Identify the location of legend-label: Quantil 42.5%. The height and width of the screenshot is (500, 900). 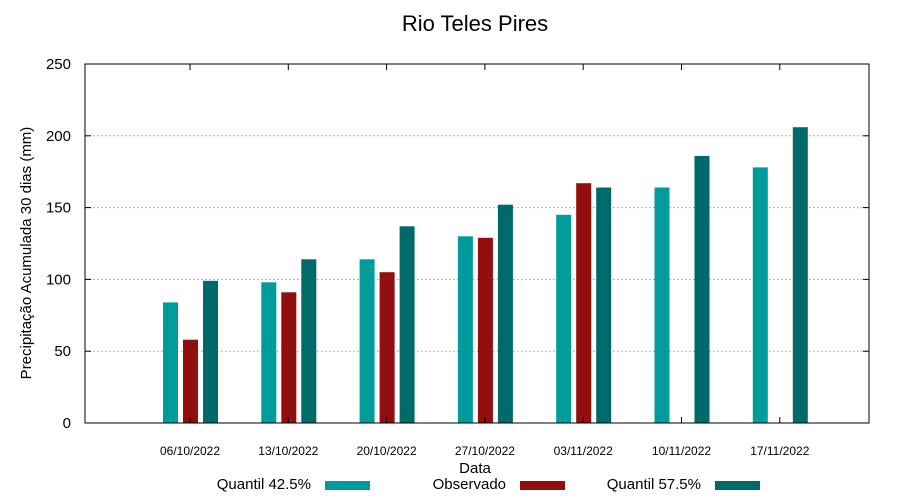
(264, 484).